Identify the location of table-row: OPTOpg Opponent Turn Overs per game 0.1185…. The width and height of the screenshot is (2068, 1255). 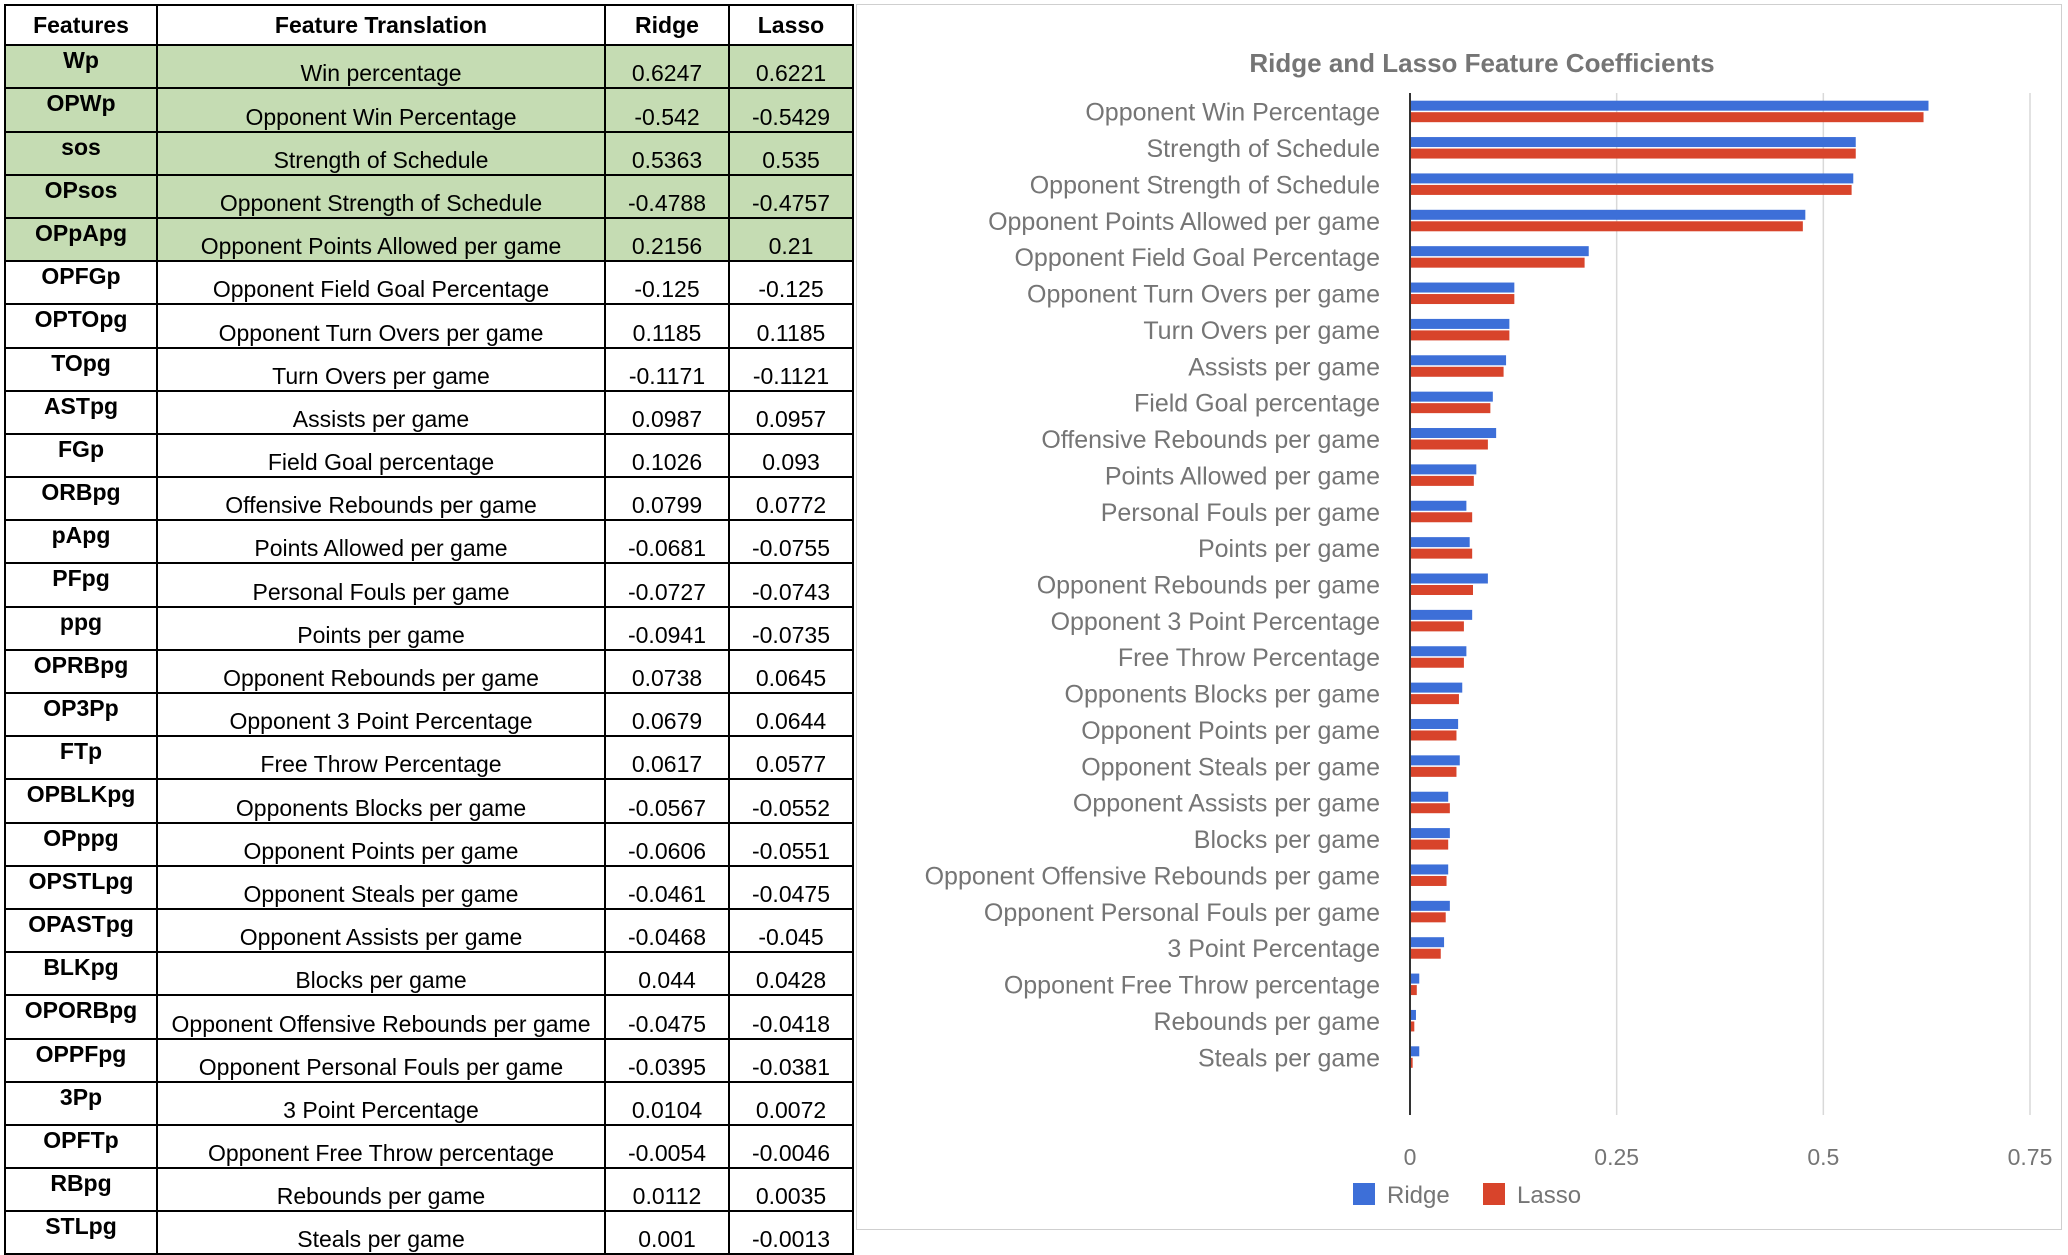
(429, 326).